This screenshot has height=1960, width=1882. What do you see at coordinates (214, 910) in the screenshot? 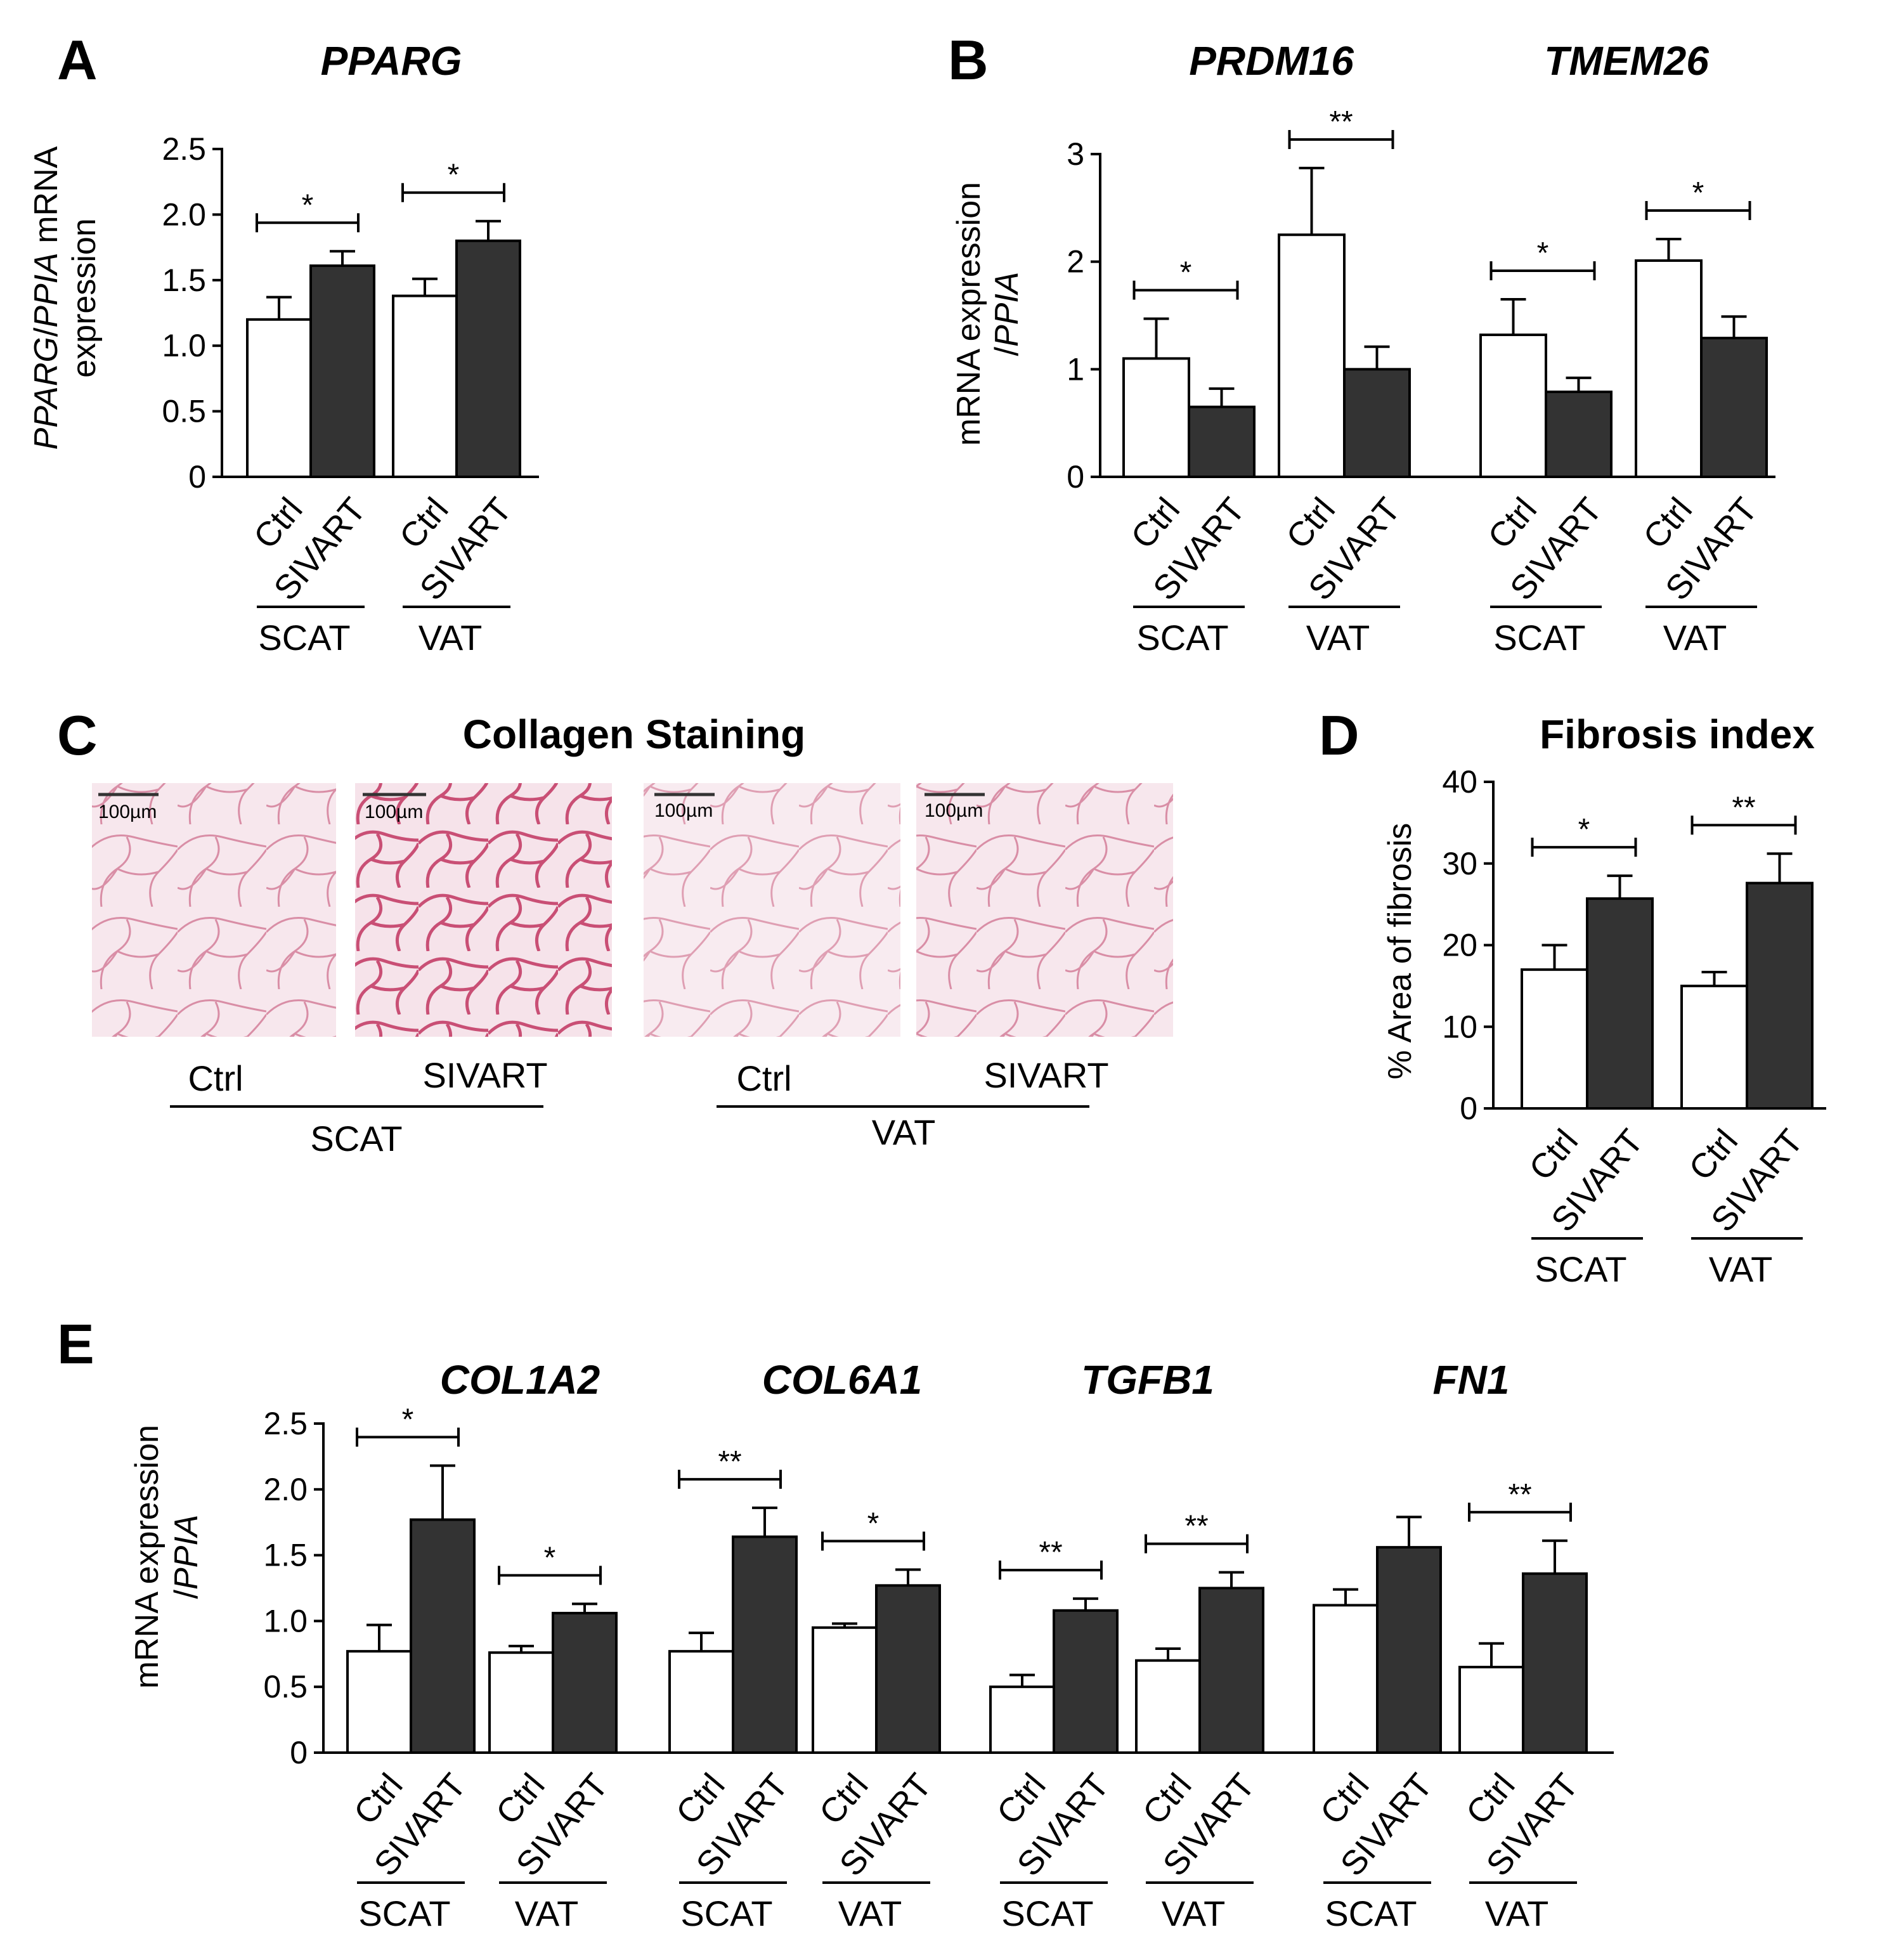
I see `histology-image-scat-ctrl` at bounding box center [214, 910].